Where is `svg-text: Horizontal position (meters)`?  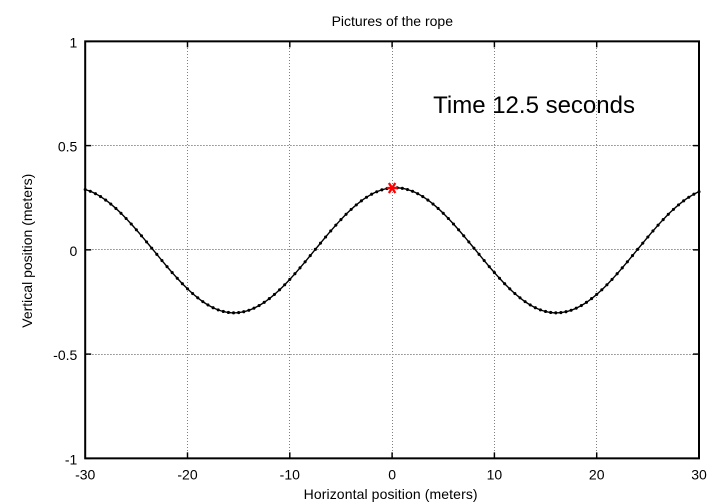
svg-text: Horizontal position (meters) is located at coordinates (391, 494).